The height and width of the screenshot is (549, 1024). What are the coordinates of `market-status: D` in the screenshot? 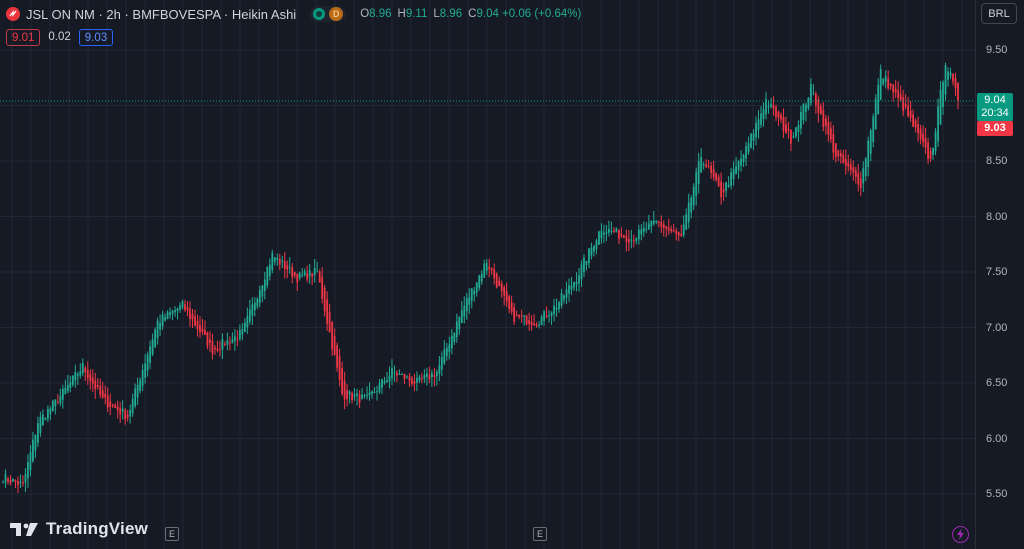 It's located at (328, 14).